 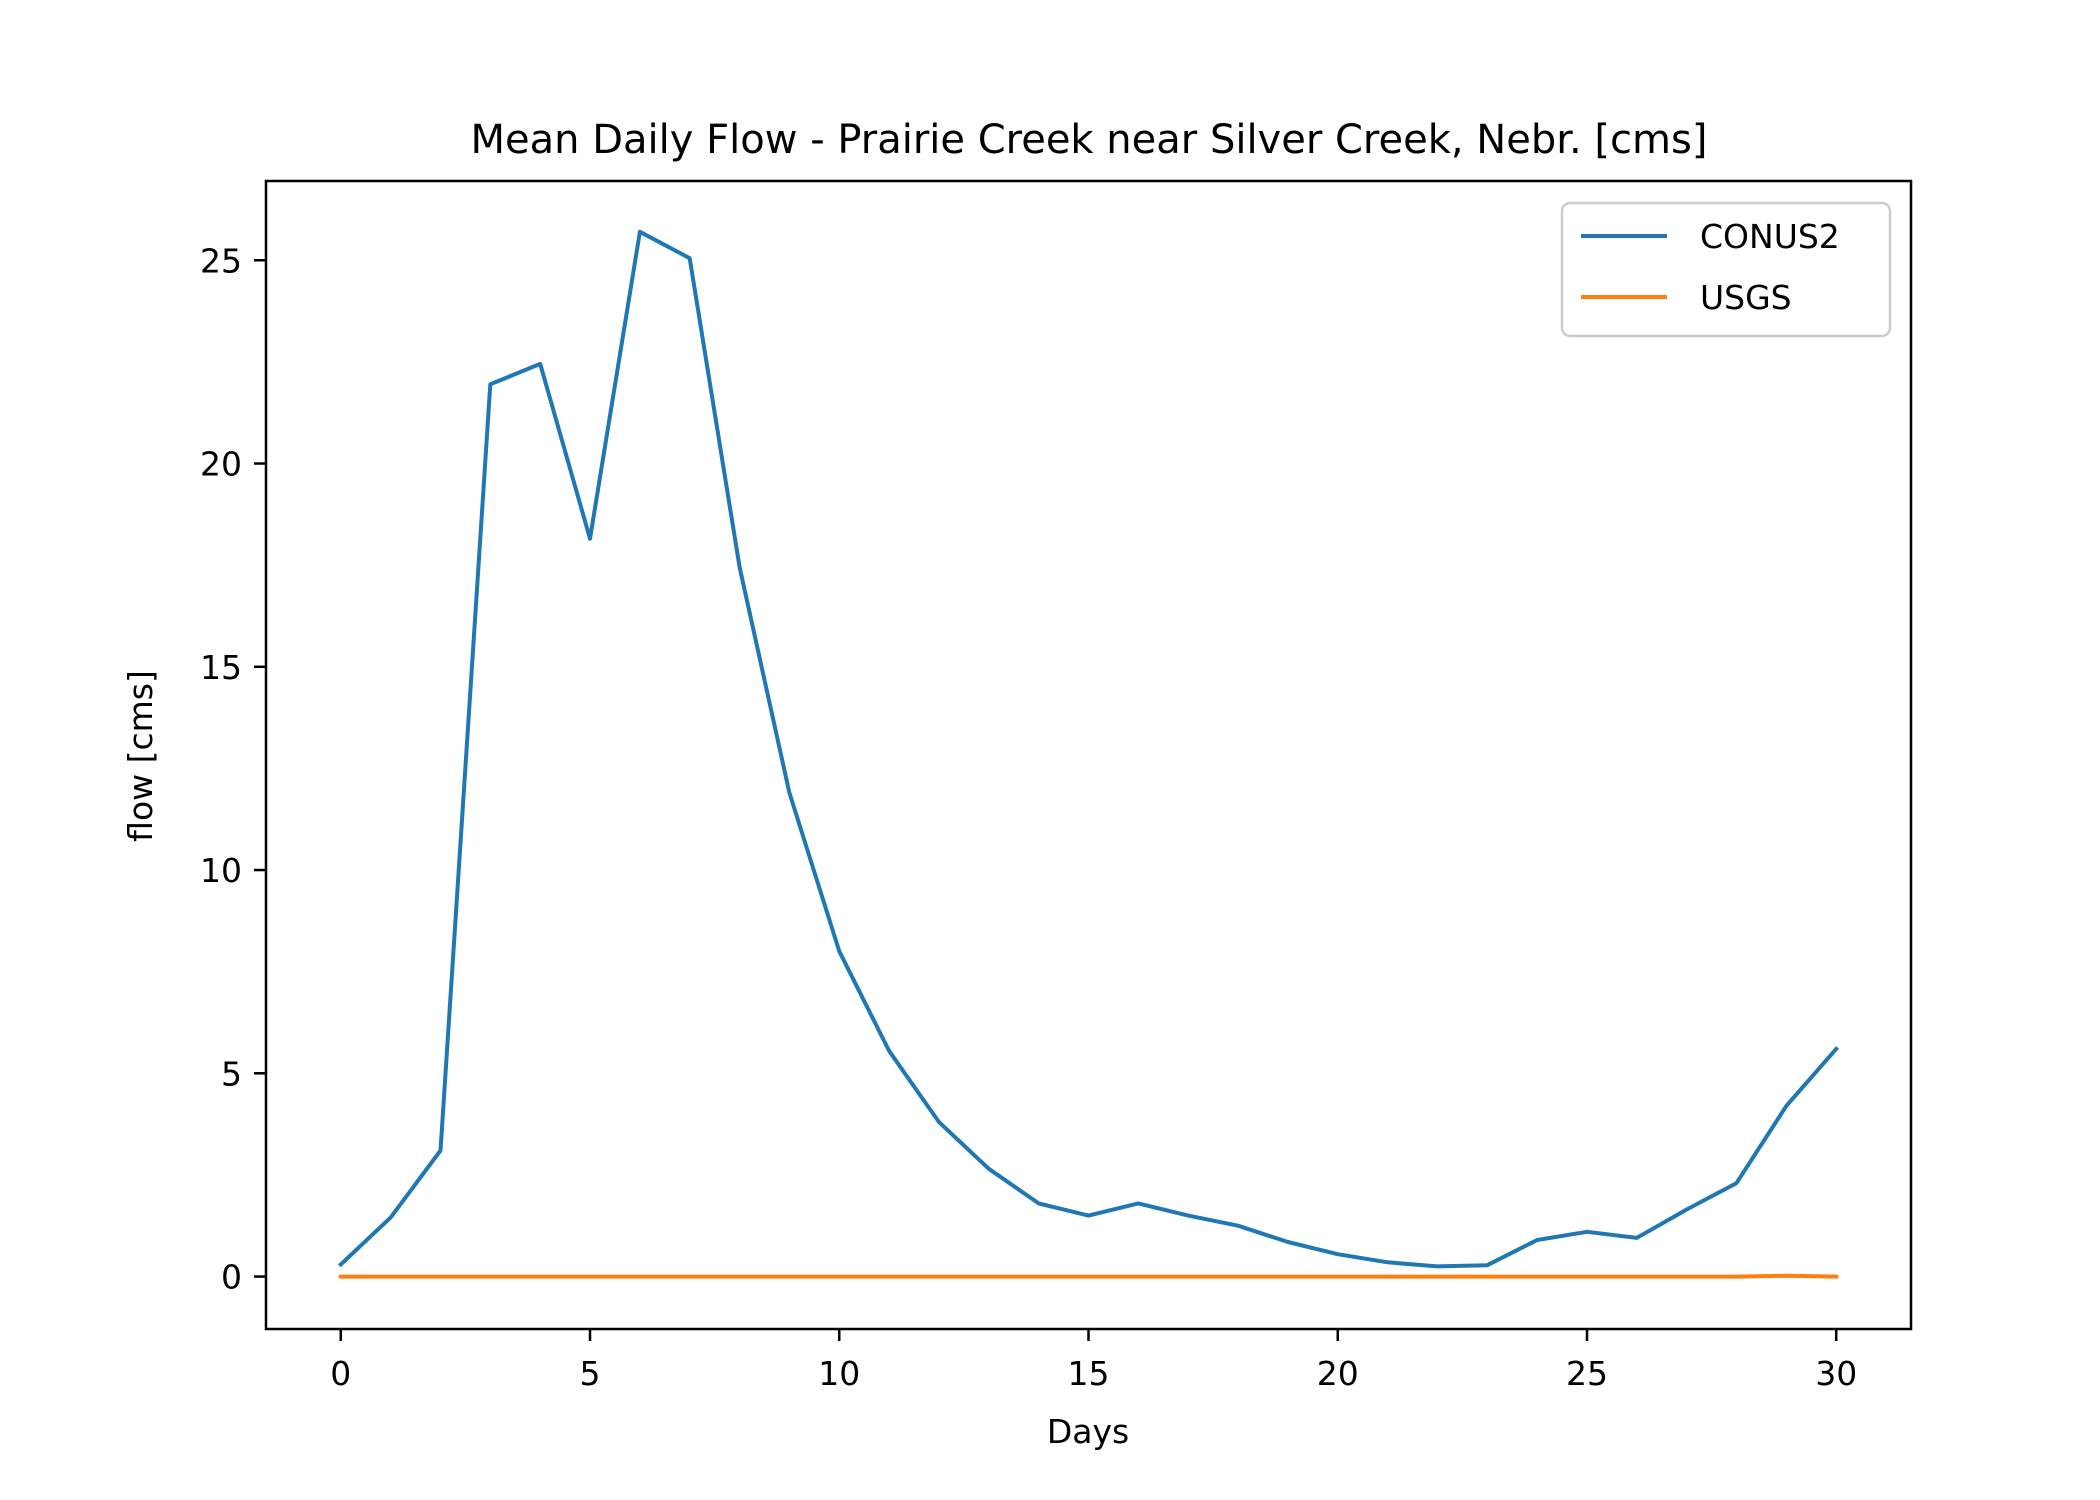 I want to click on legend-label-conus2: CONUS2, so click(x=1770, y=236).